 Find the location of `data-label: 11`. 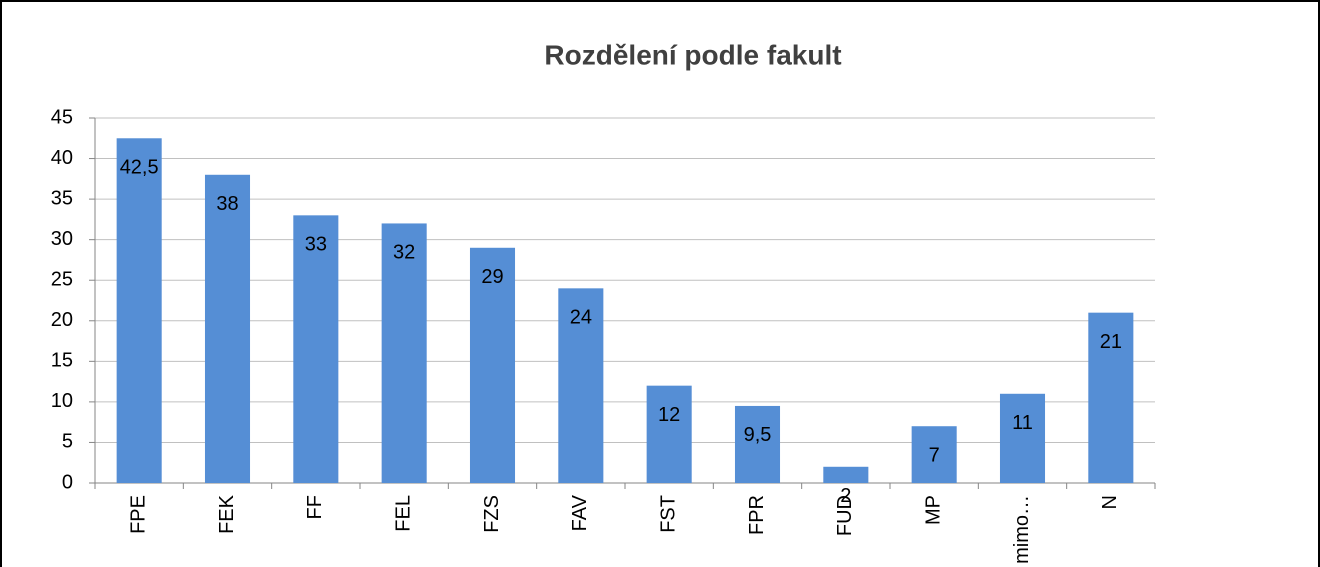

data-label: 11 is located at coordinates (1022, 423).